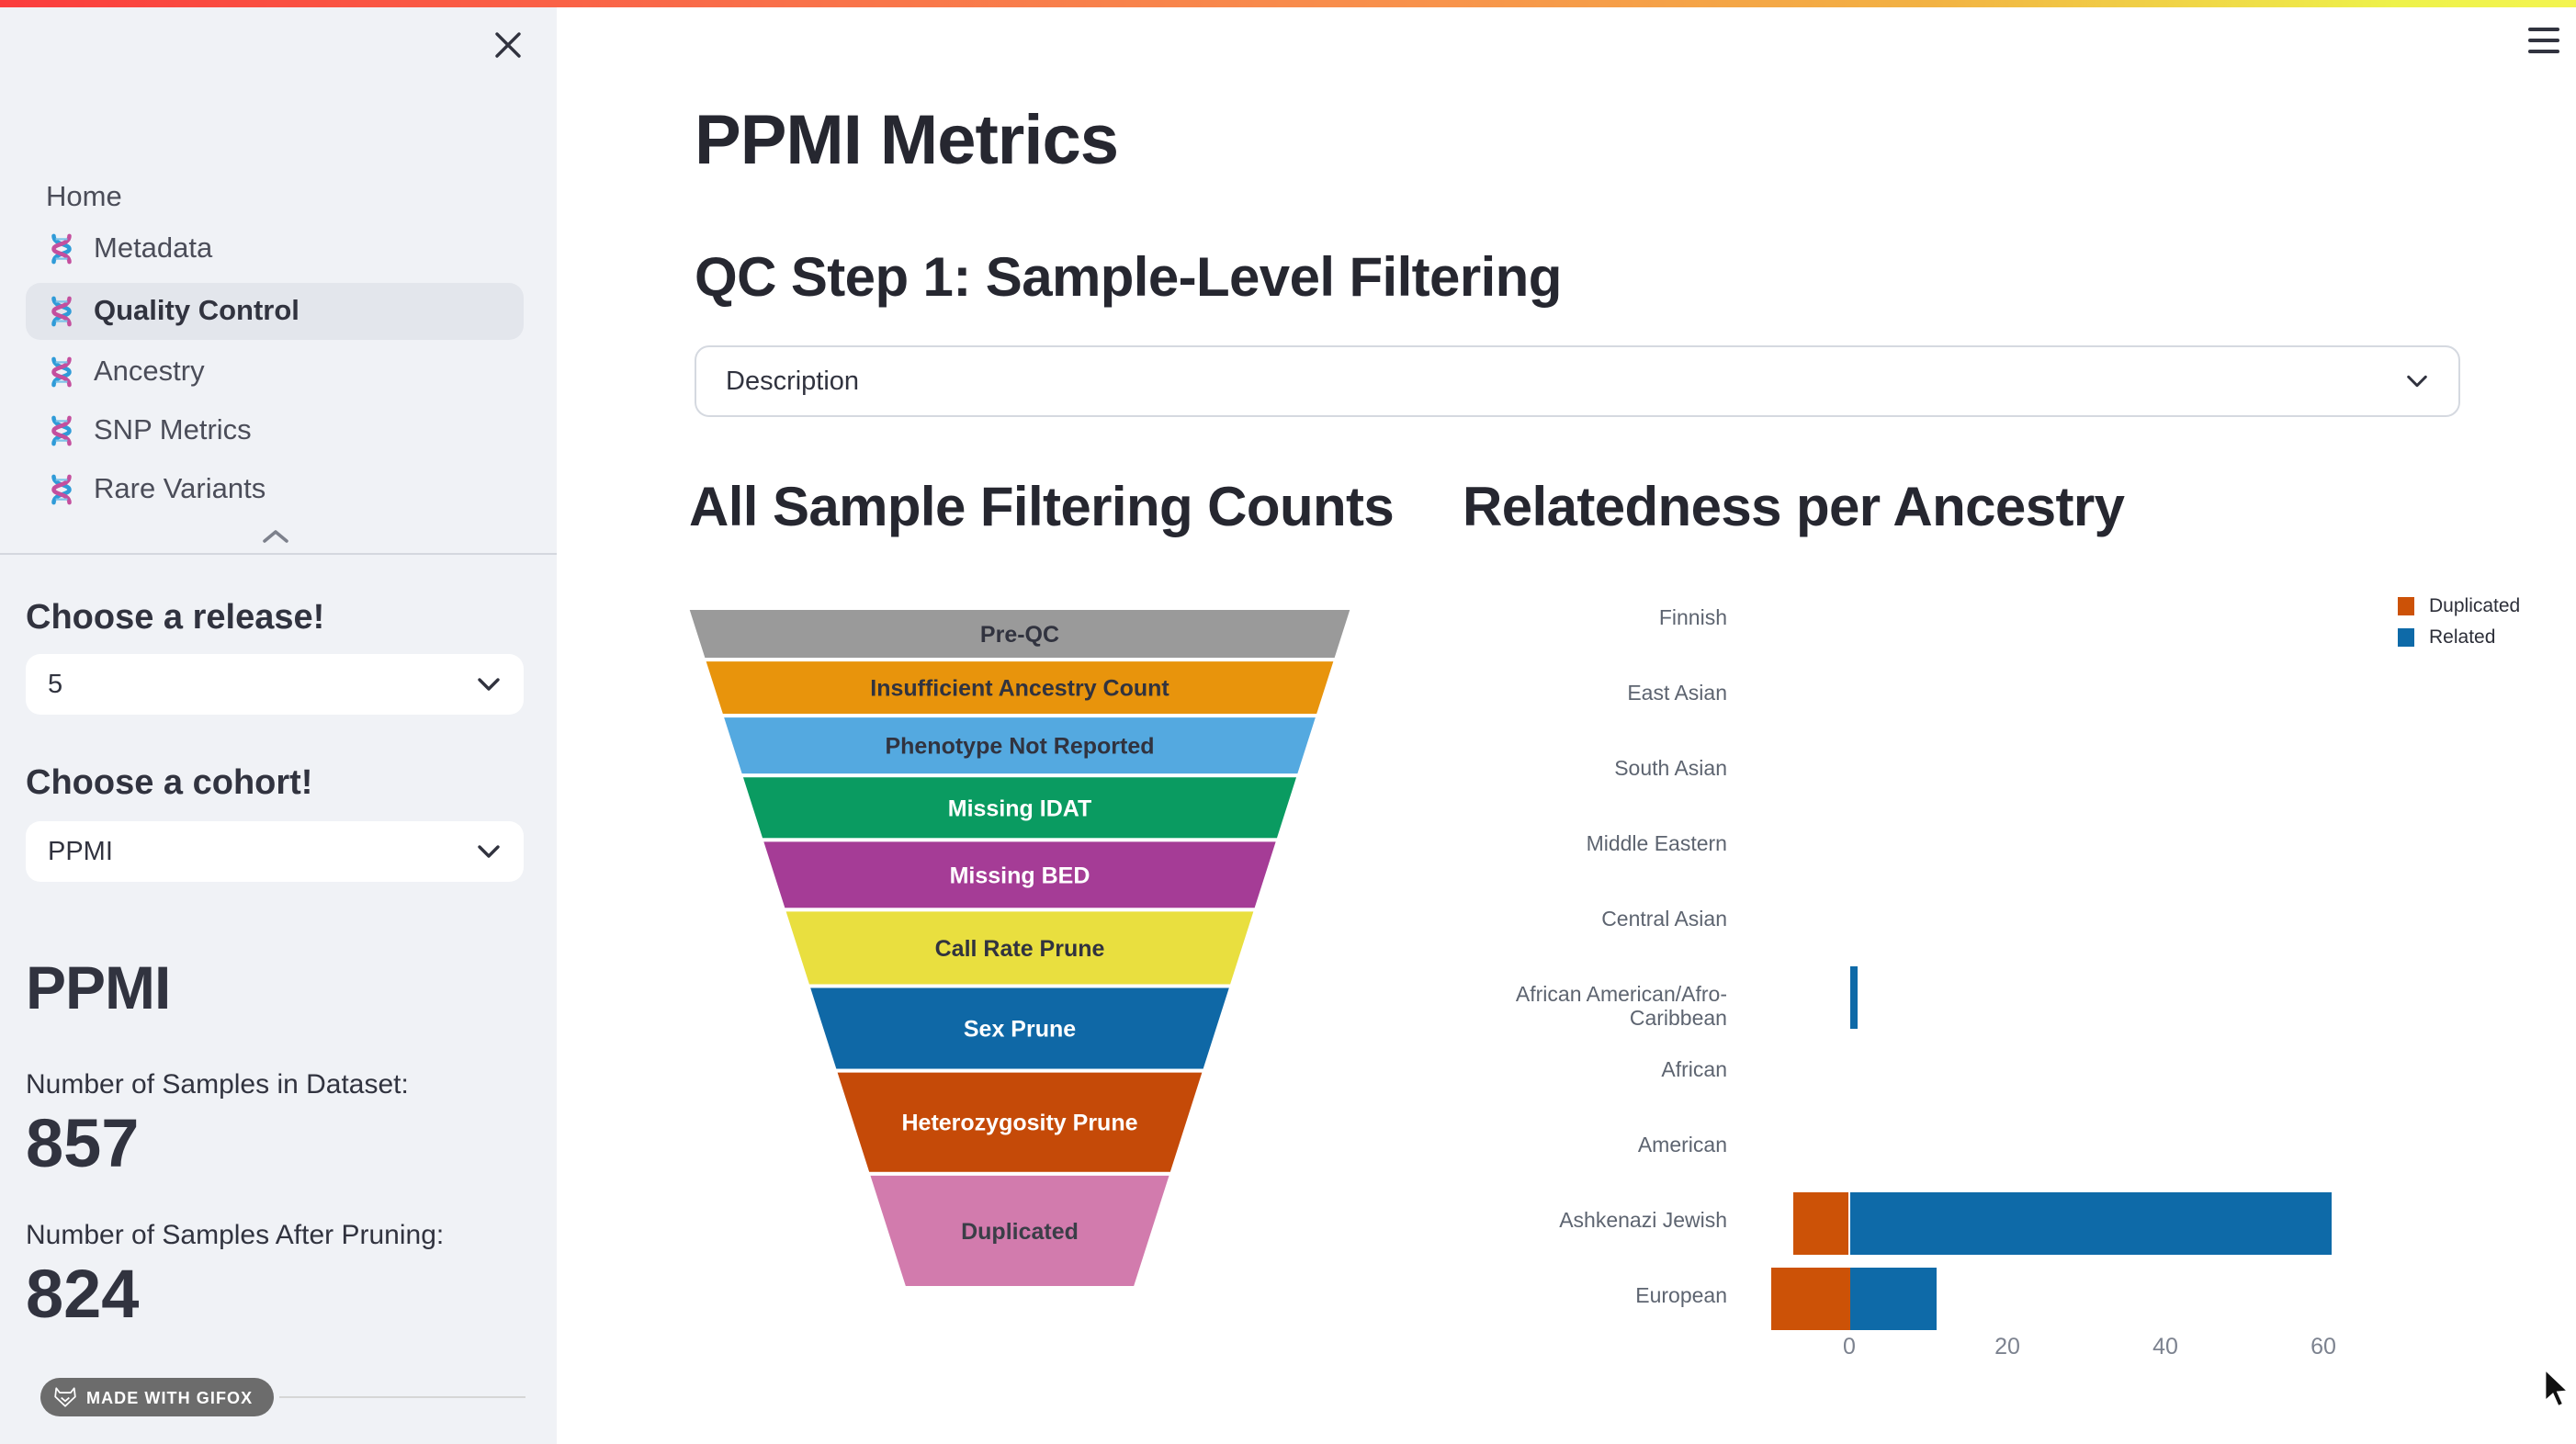  I want to click on bar-category-label: South Asian, so click(1670, 770).